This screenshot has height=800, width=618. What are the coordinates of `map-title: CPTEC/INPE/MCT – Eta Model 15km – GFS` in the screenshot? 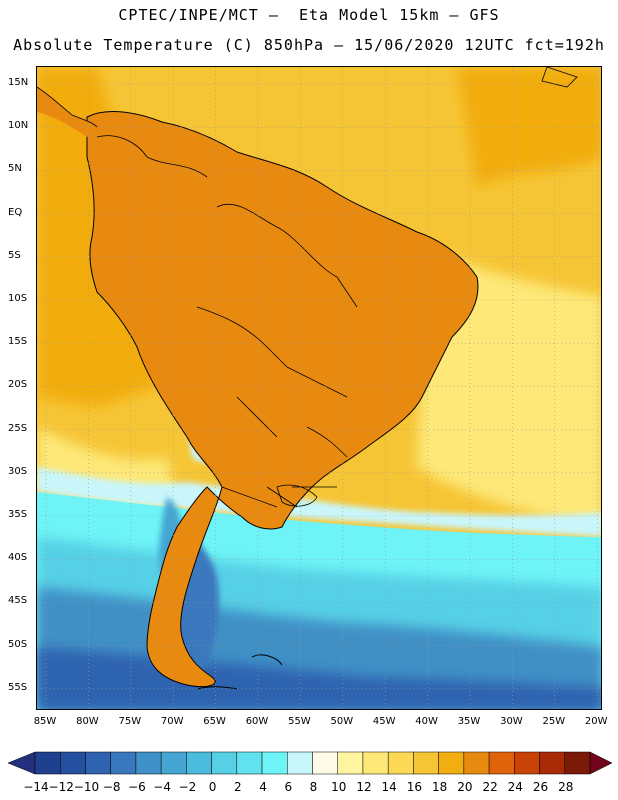 It's located at (309, 15).